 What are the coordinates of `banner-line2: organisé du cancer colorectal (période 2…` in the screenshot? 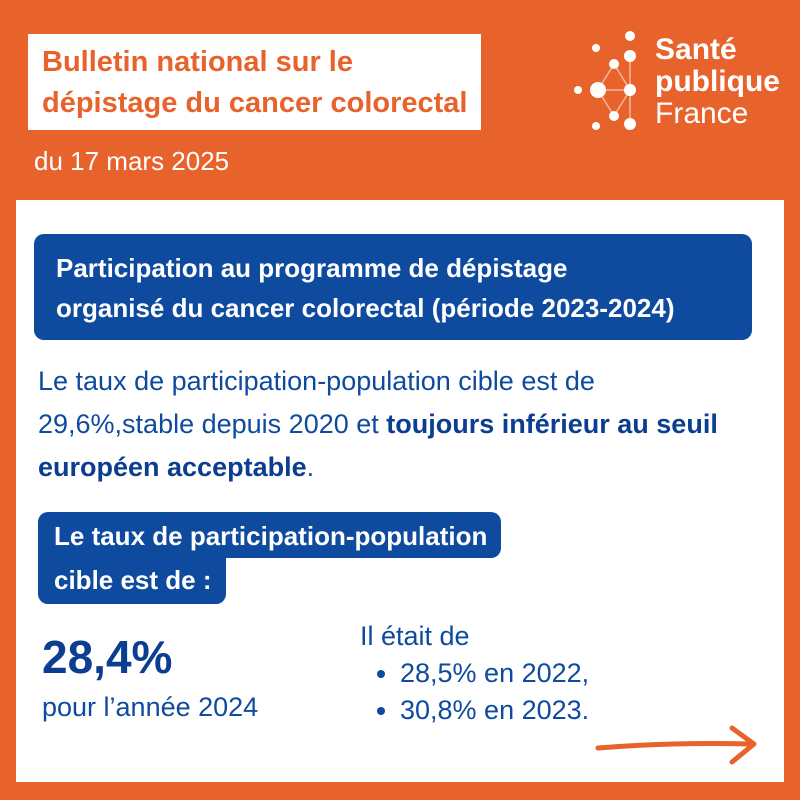 It's located at (365, 308).